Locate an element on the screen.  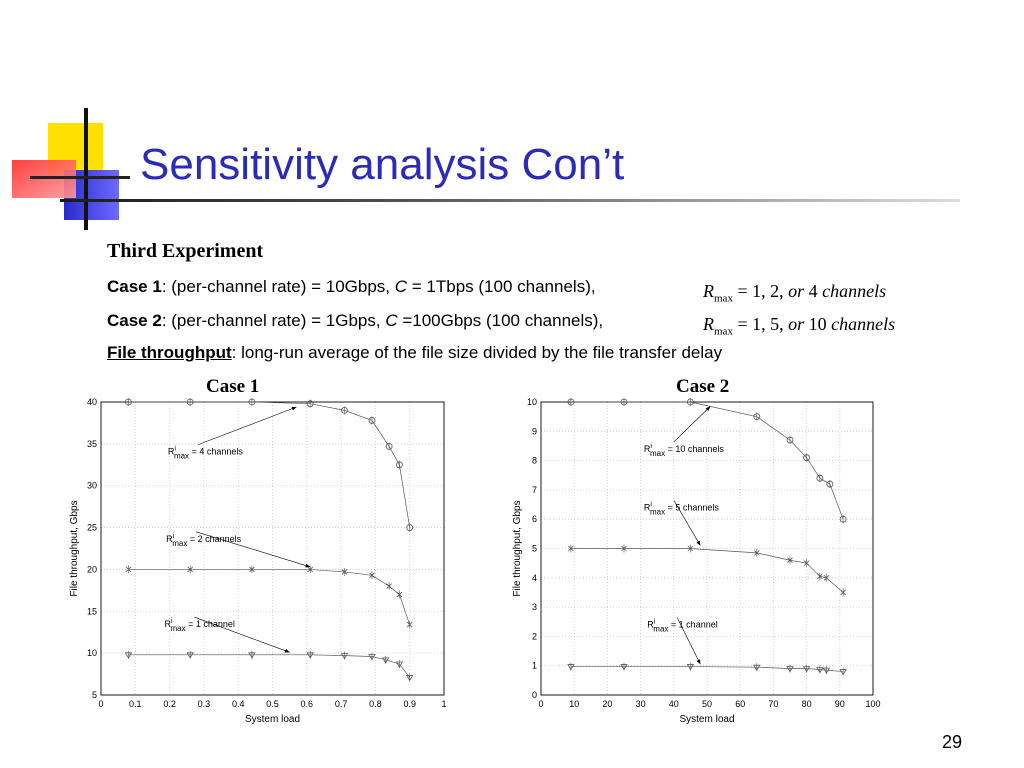
x-tick-label: 0.7 is located at coordinates (341, 704).